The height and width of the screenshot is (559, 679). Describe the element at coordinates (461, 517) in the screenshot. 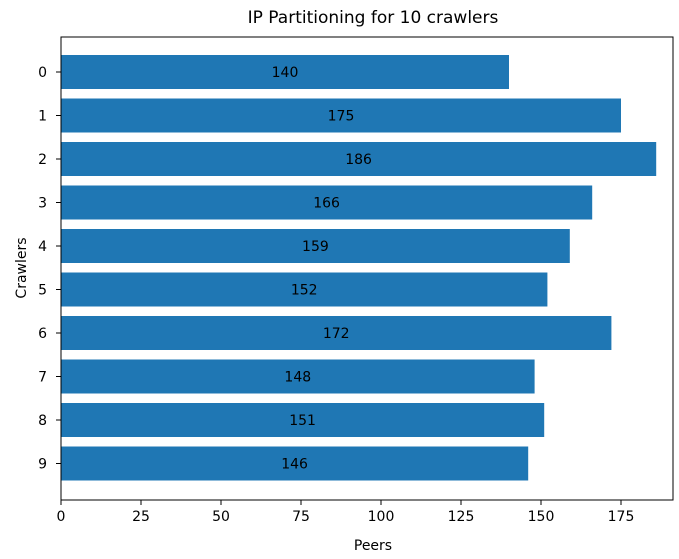

I see `x-tick-label-125: 125` at that location.